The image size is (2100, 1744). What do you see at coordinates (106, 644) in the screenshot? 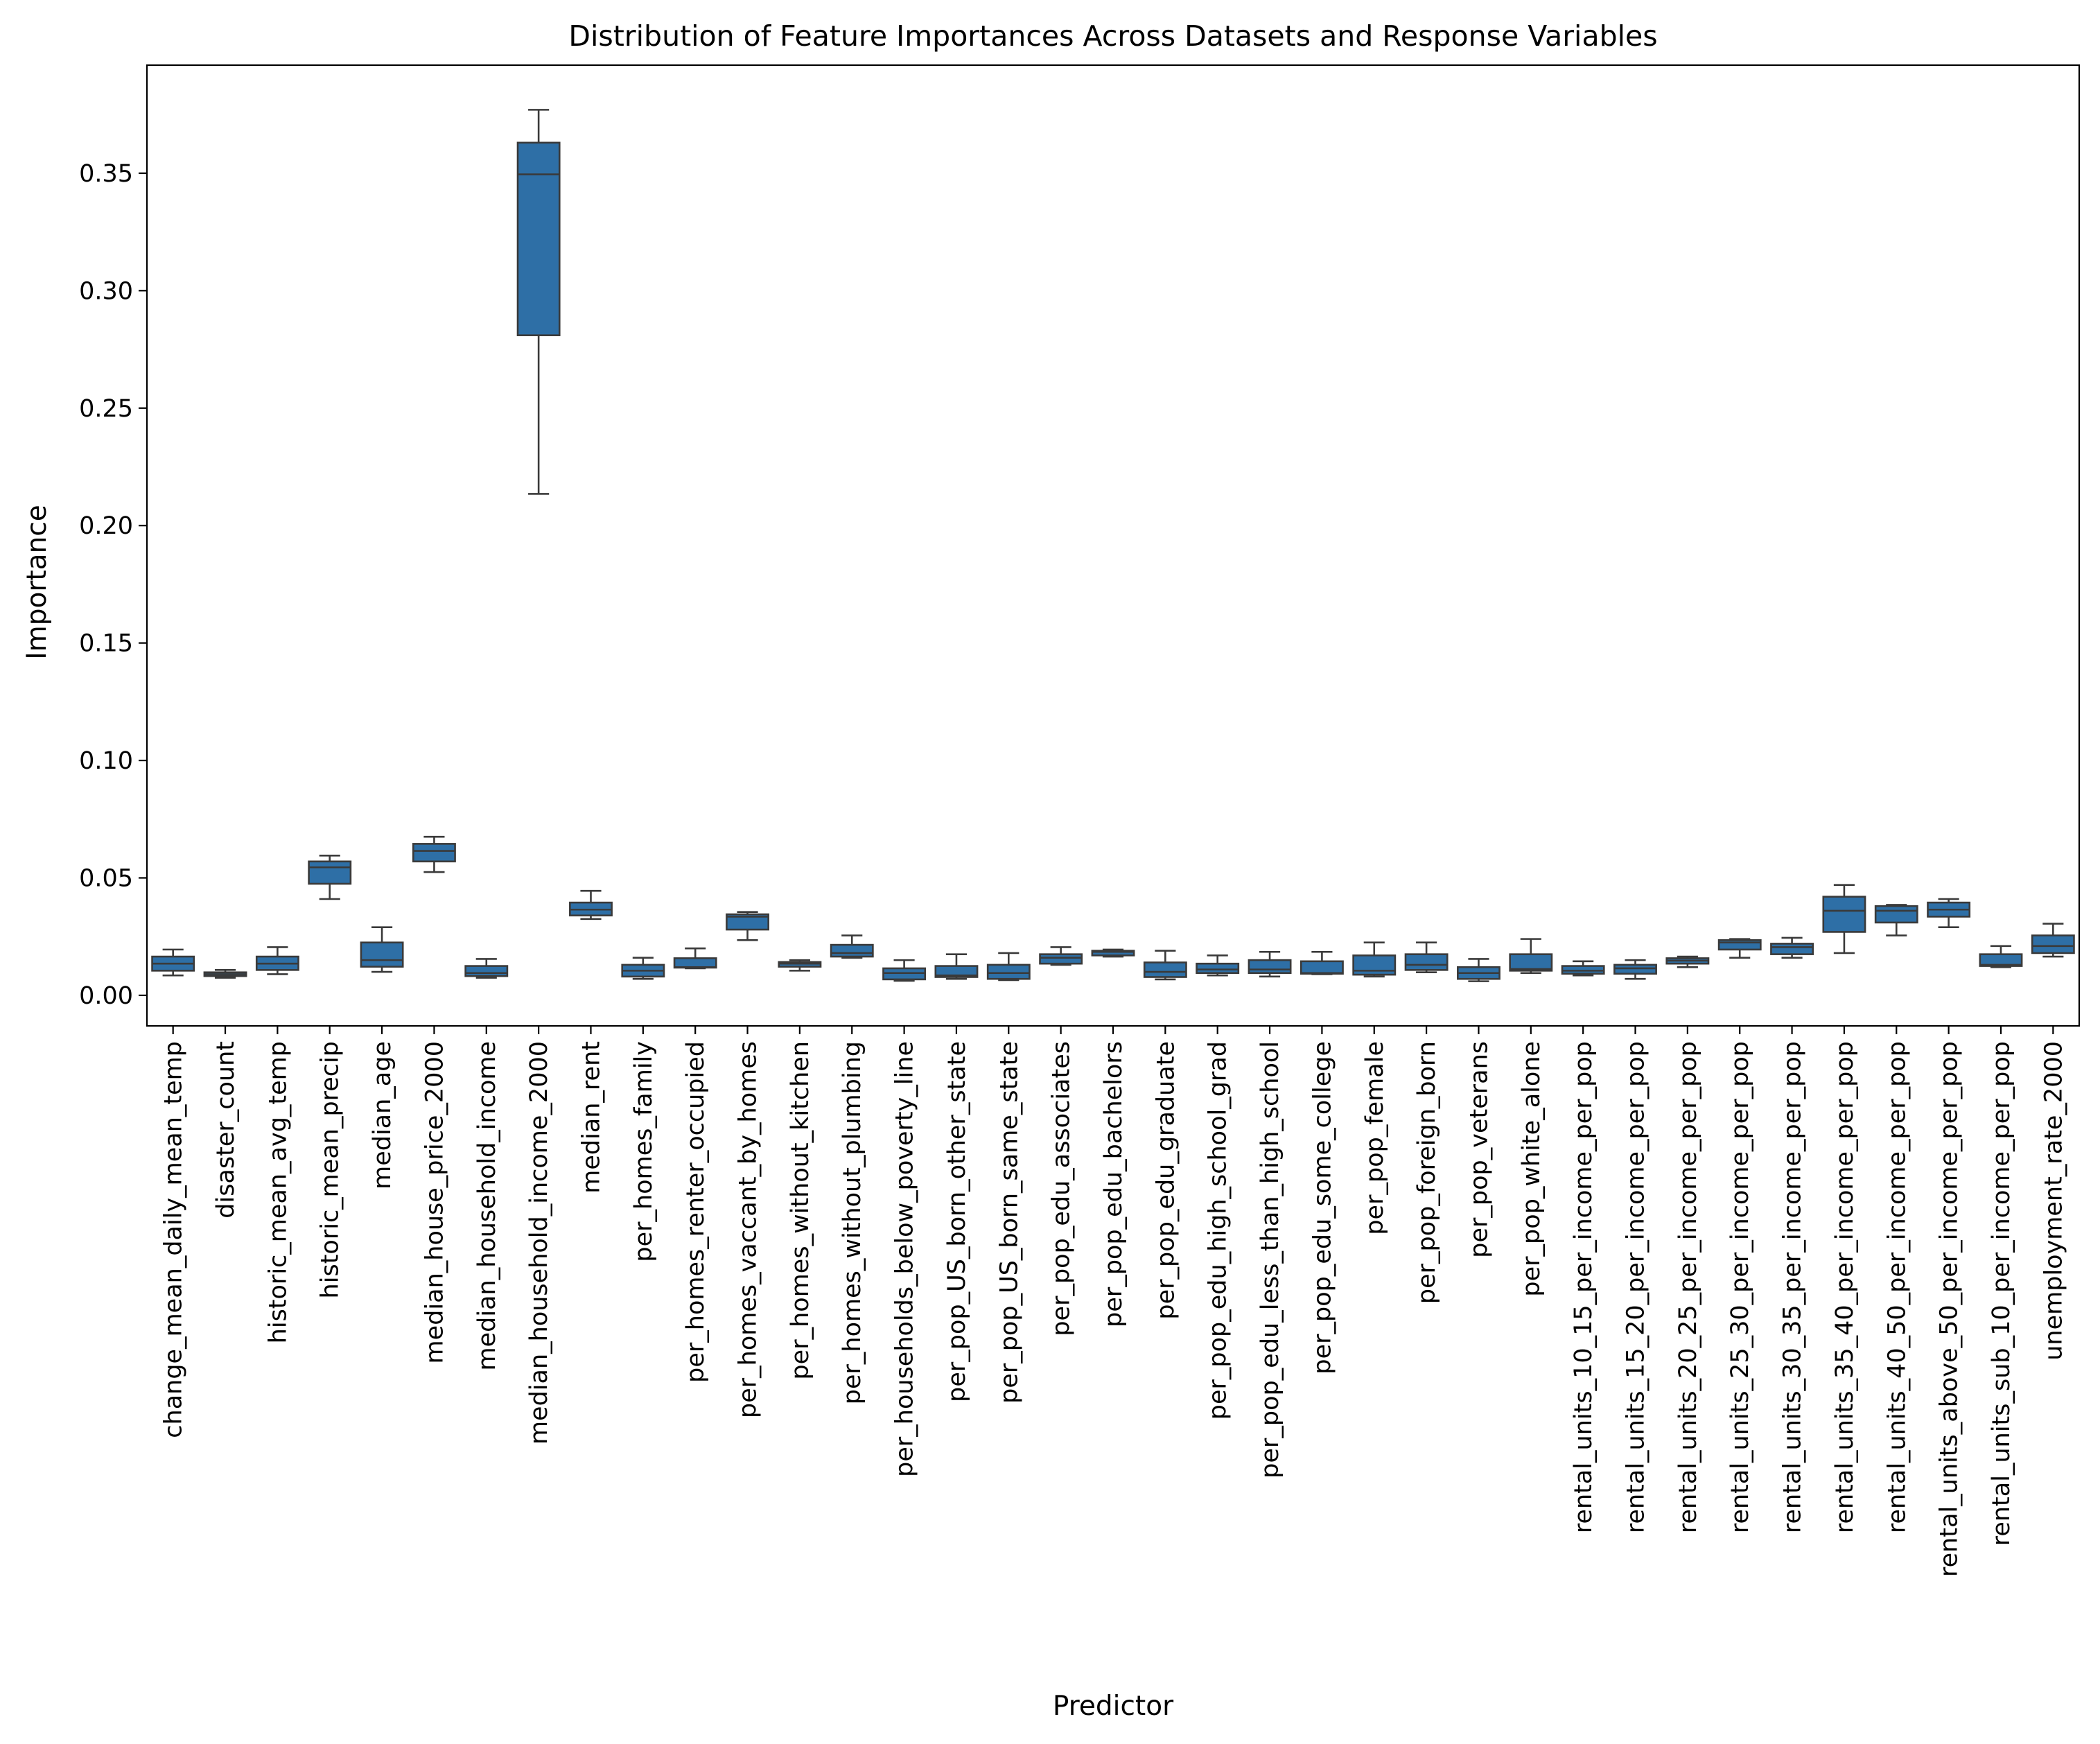
I see `y-tick-label: 0.15` at bounding box center [106, 644].